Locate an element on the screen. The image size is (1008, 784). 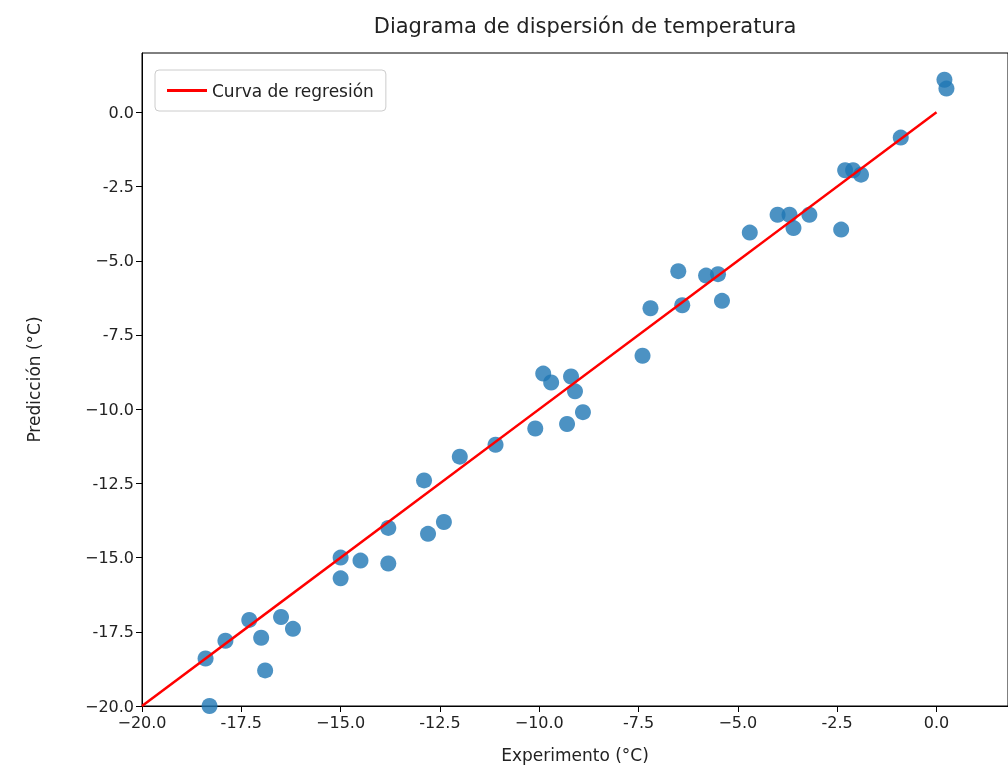
y-tick-label: −10.0 is located at coordinates (109, 409).